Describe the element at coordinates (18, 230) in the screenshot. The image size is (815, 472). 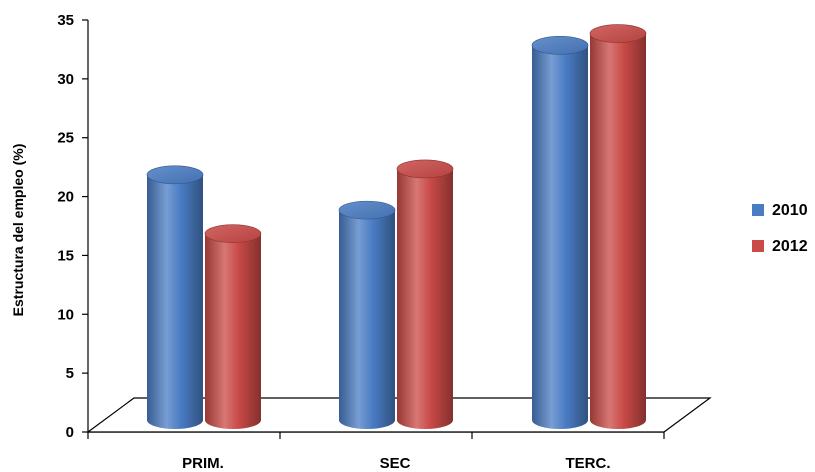
I see `y-axis-title: Estructura del empleo (%)` at that location.